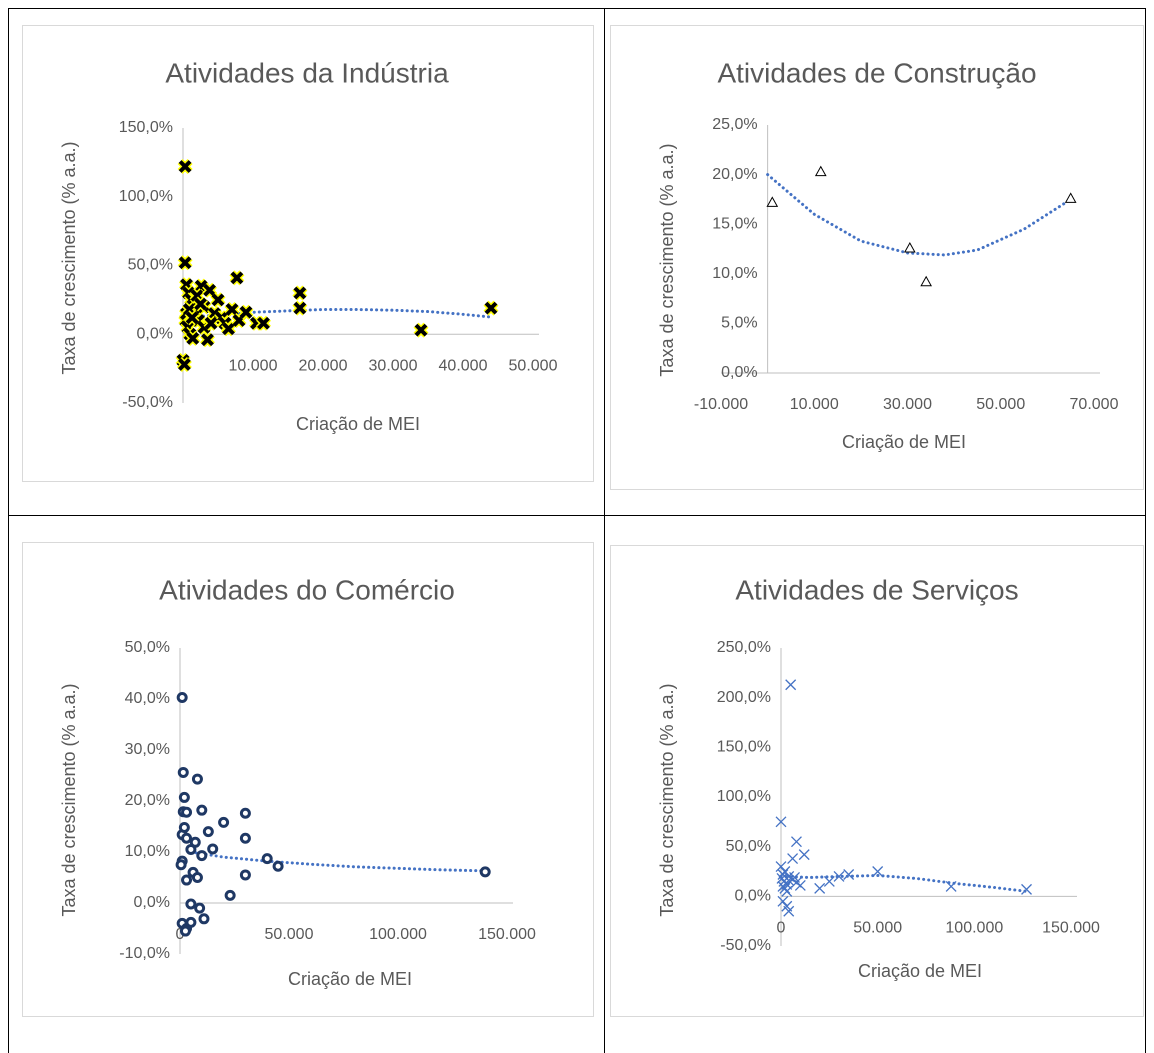 The width and height of the screenshot is (1154, 1053). I want to click on x-tick-label: 20.000, so click(323, 365).